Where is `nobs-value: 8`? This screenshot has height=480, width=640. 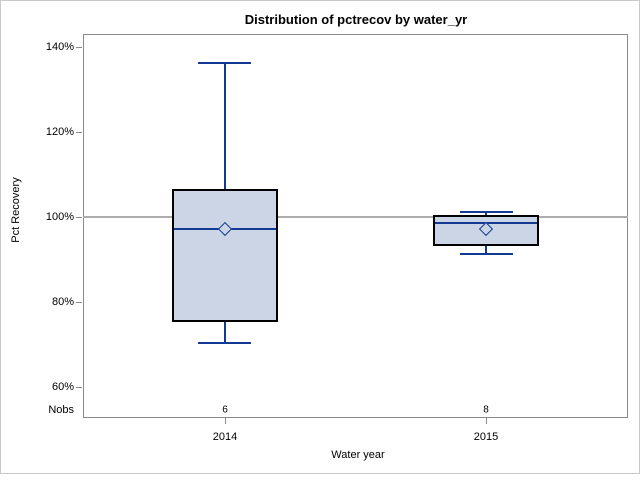
nobs-value: 8 is located at coordinates (486, 410).